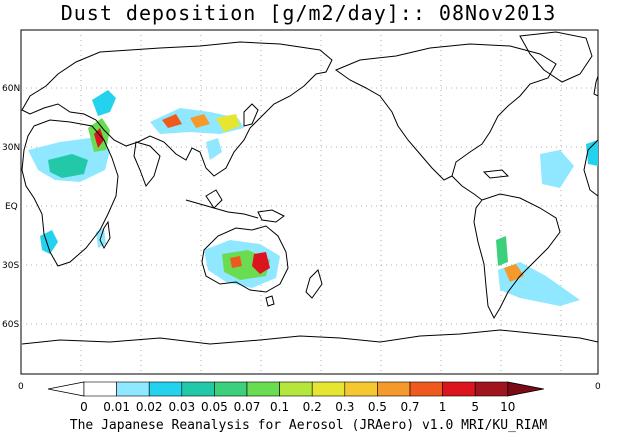 Image resolution: width=617 pixels, height=438 pixels. I want to click on colorbar-label: 0.7, so click(409, 407).